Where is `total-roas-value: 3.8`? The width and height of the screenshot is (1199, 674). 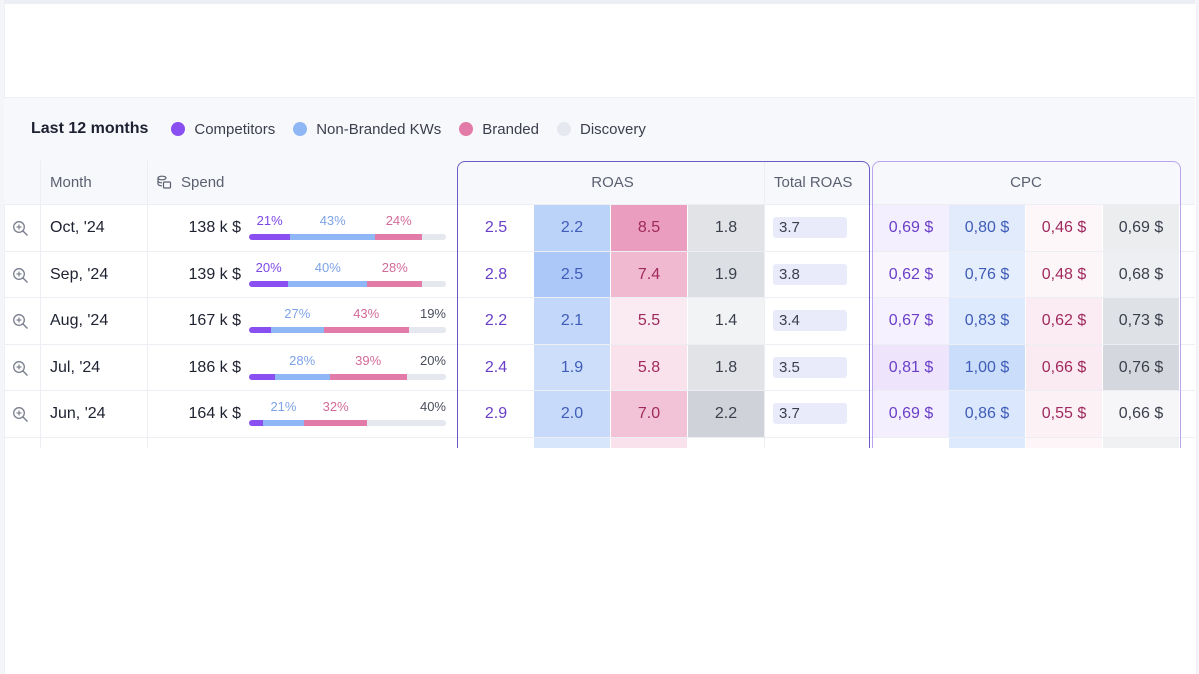 total-roas-value: 3.8 is located at coordinates (810, 274).